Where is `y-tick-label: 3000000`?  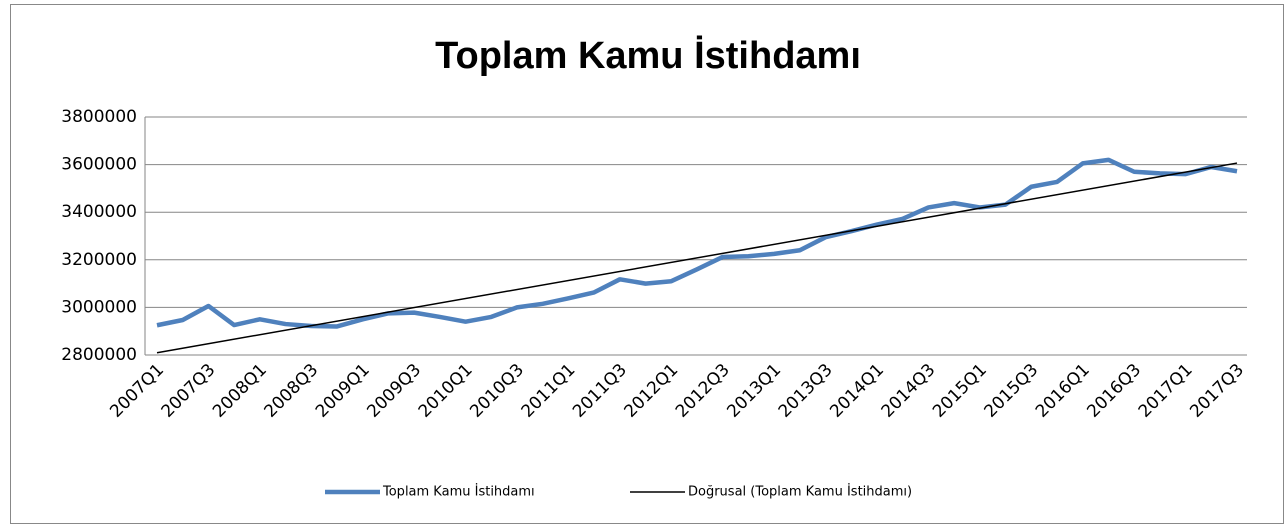
y-tick-label: 3000000 is located at coordinates (99, 307).